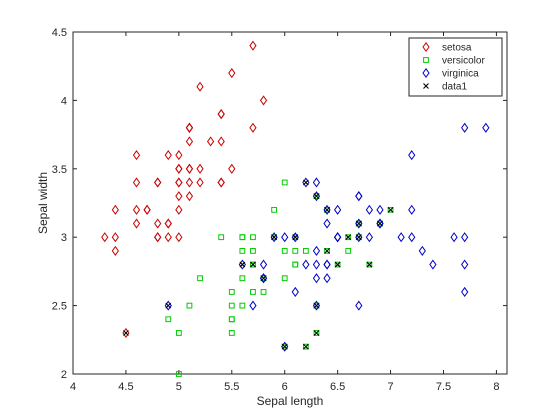  What do you see at coordinates (125, 387) in the screenshot?
I see `x-tick-label: 4.5` at bounding box center [125, 387].